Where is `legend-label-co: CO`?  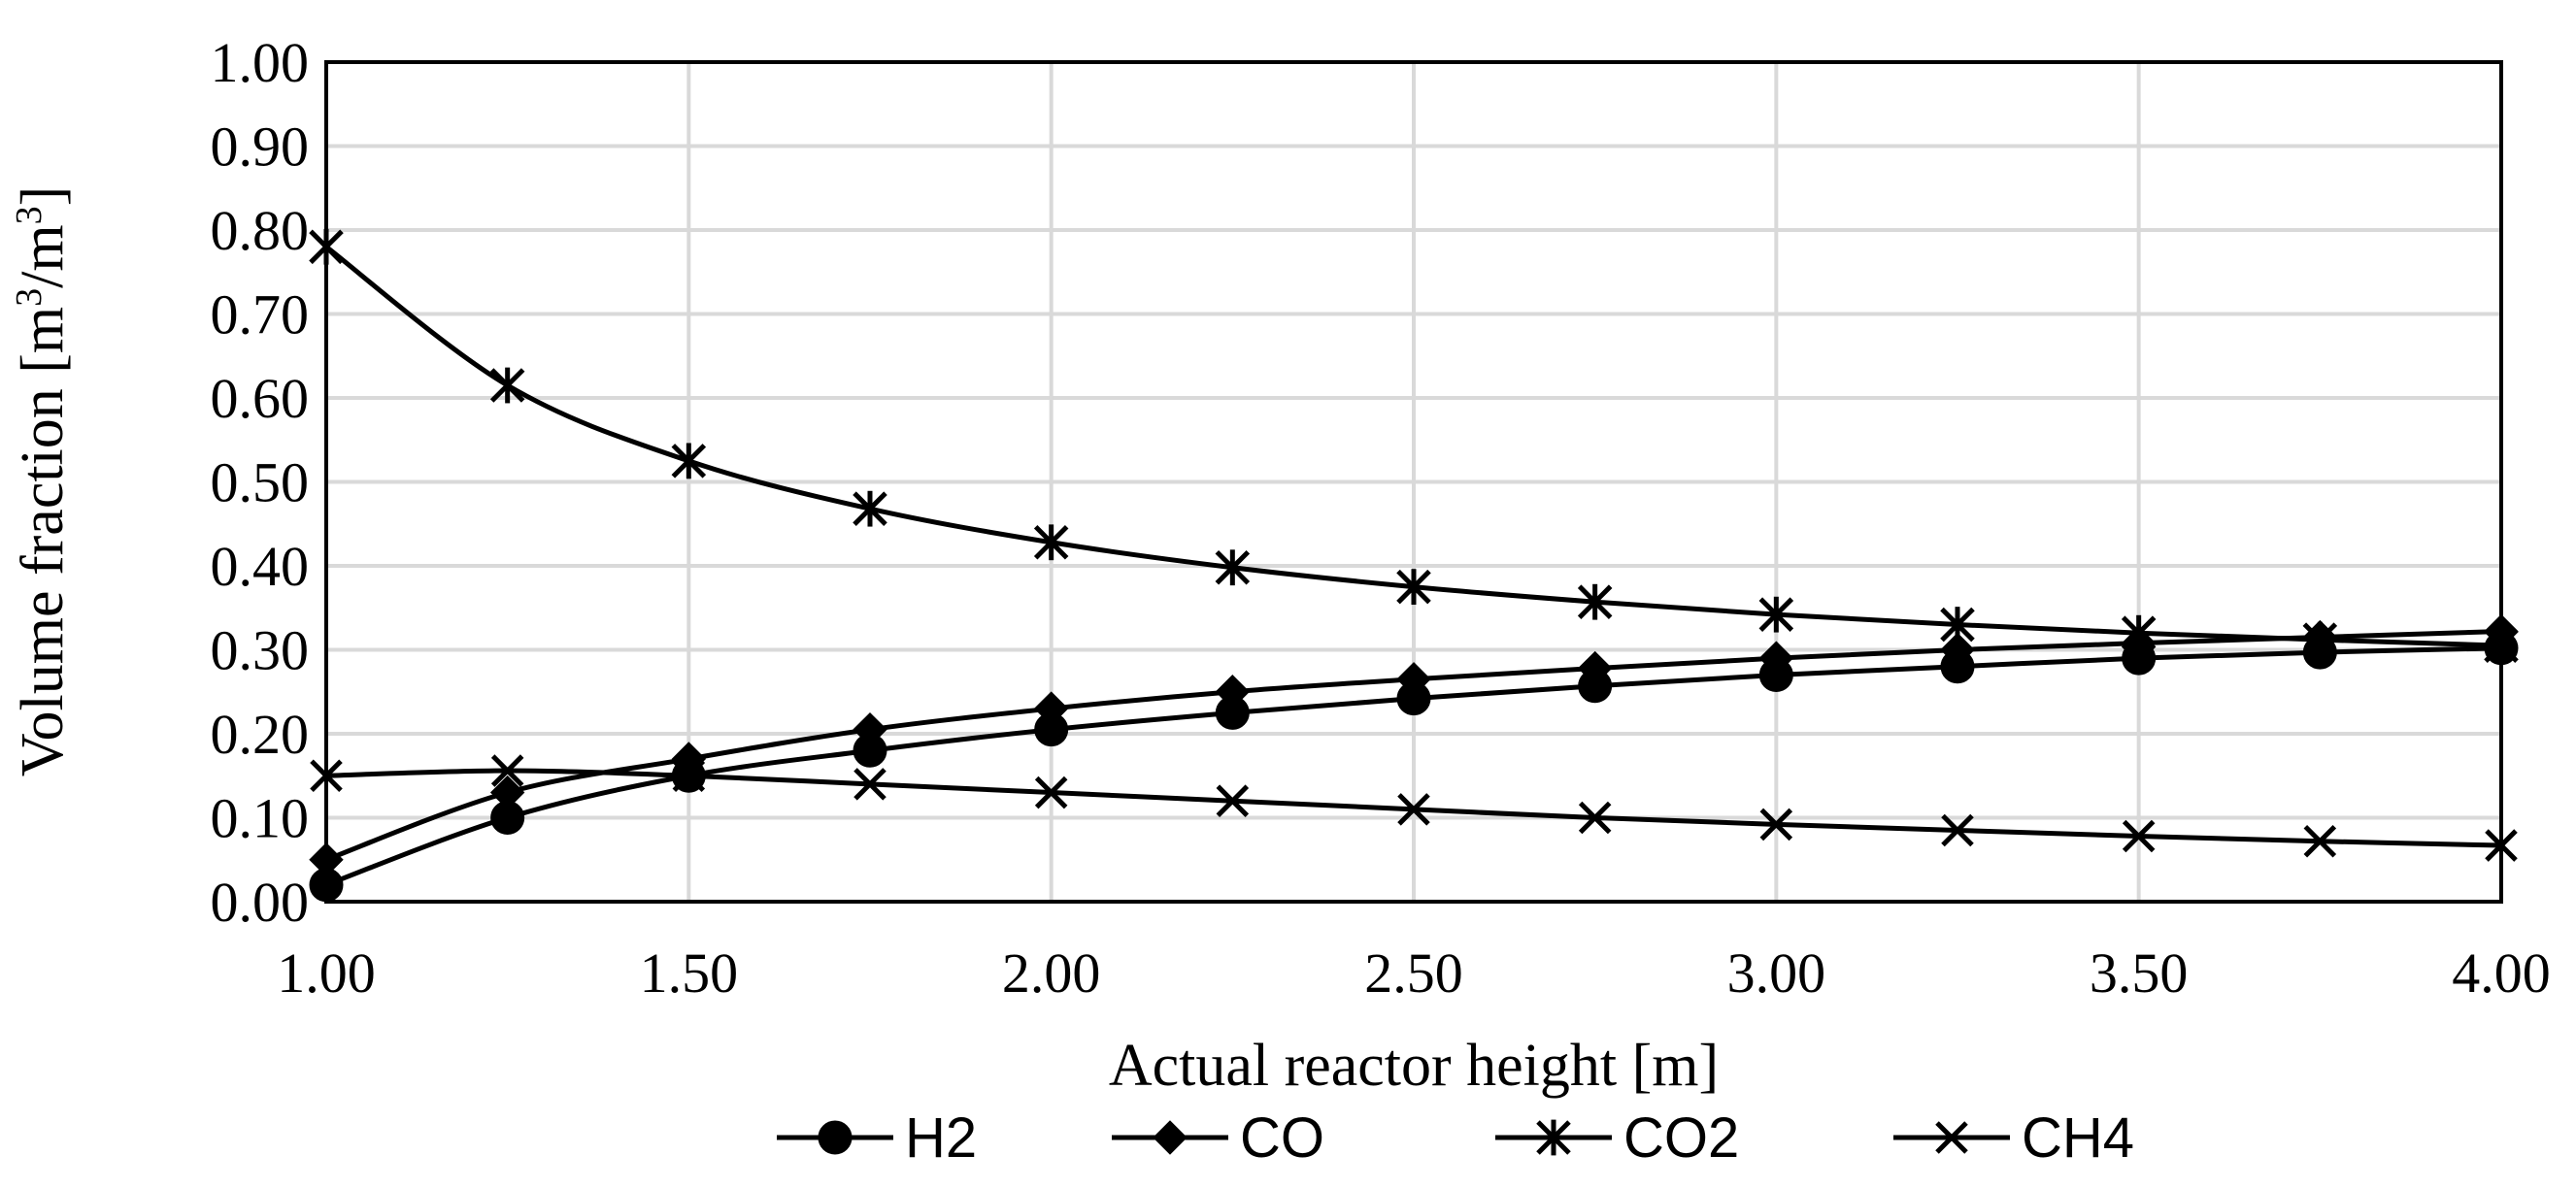
legend-label-co: CO is located at coordinates (1282, 1138).